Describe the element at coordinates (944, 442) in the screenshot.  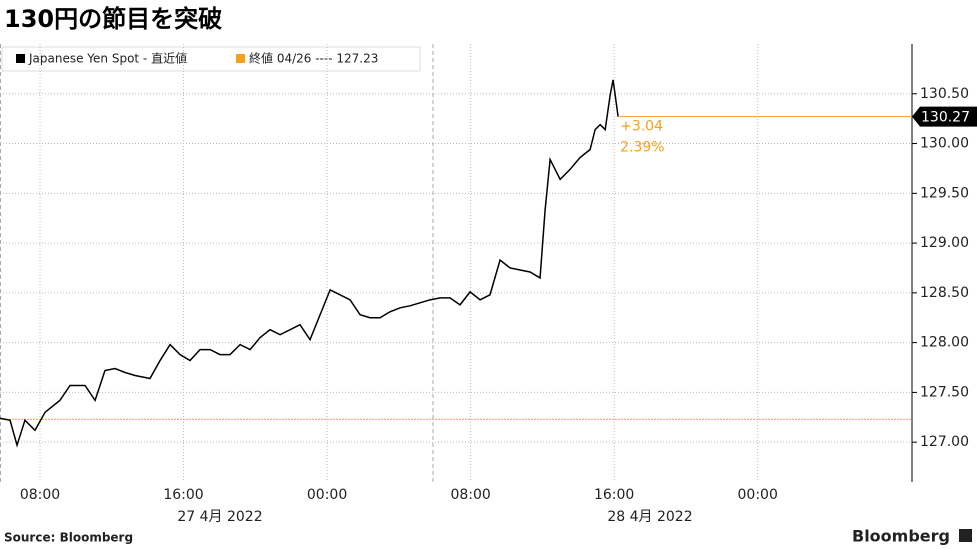
I see `y-tick-label: 127.00` at that location.